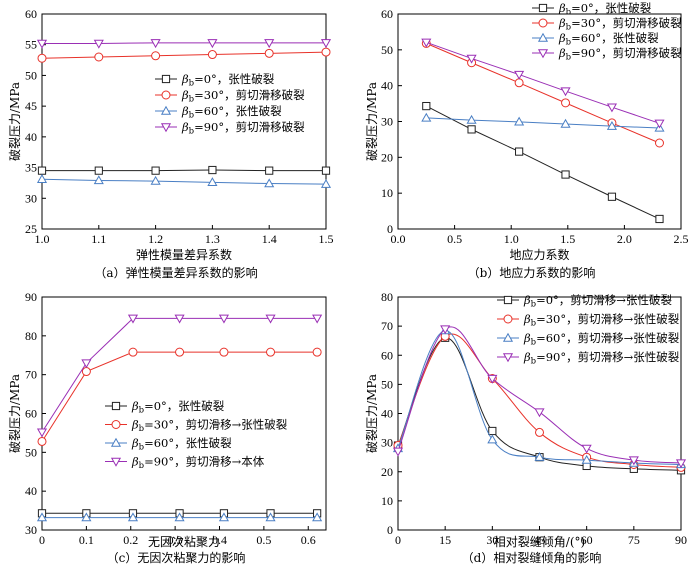 The image size is (700, 572). I want to click on x-tick-label: 0.3, so click(175, 540).